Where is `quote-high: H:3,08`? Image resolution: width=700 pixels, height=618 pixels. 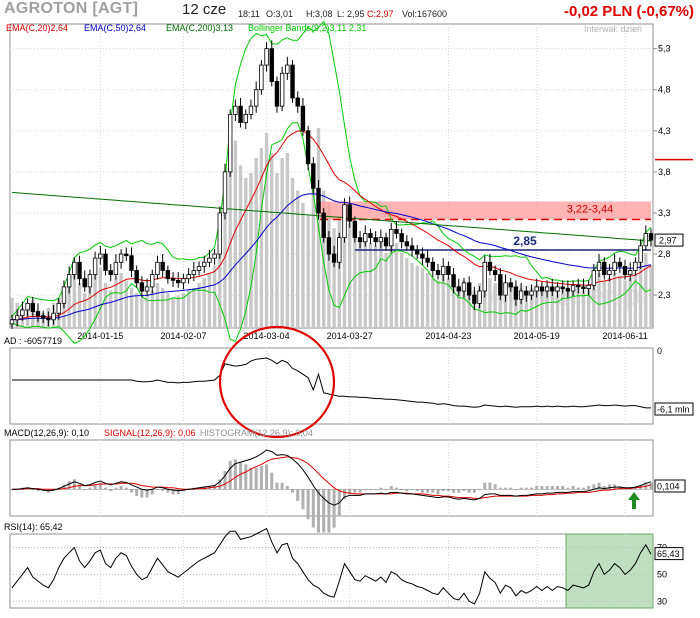
quote-high: H:3,08 is located at coordinates (319, 14).